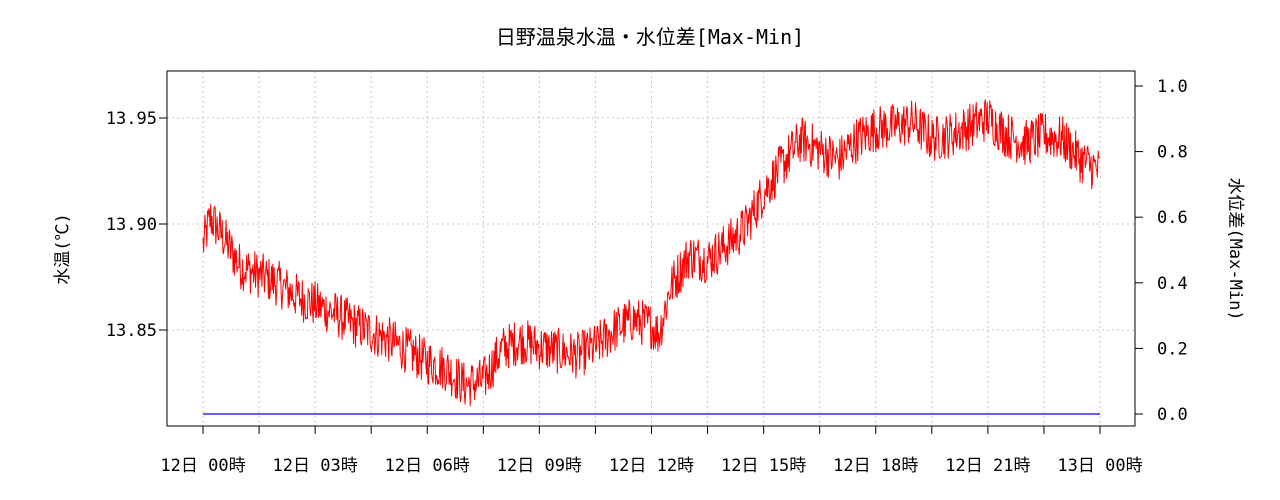 This screenshot has height=500, width=1280. Describe the element at coordinates (1172, 349) in the screenshot. I see `y-right-tick-label: 0.2` at that location.